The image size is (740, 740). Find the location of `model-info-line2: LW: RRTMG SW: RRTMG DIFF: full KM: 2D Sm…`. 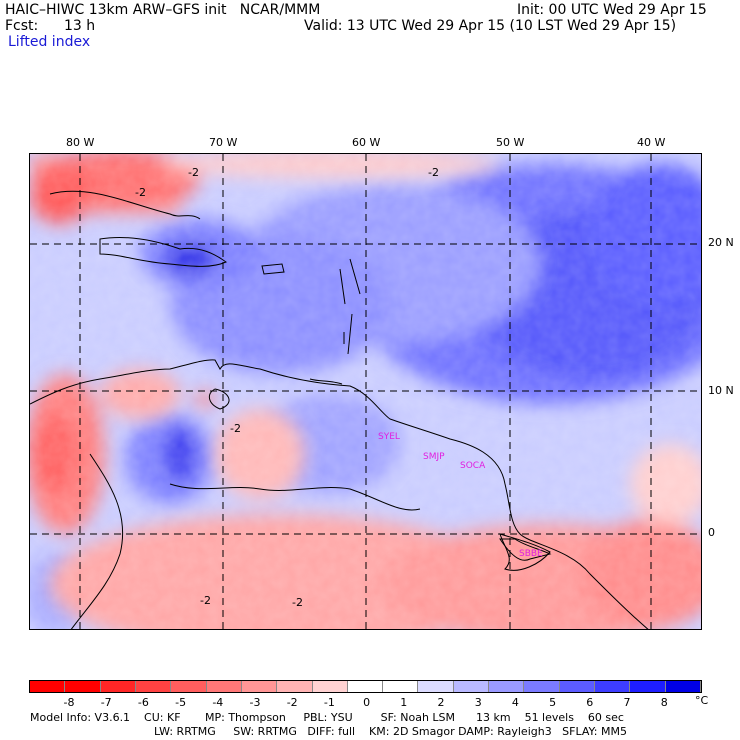

model-info-line2: LW: RRTMG SW: RRTMG DIFF: full KM: 2D Sm… is located at coordinates (390, 731).